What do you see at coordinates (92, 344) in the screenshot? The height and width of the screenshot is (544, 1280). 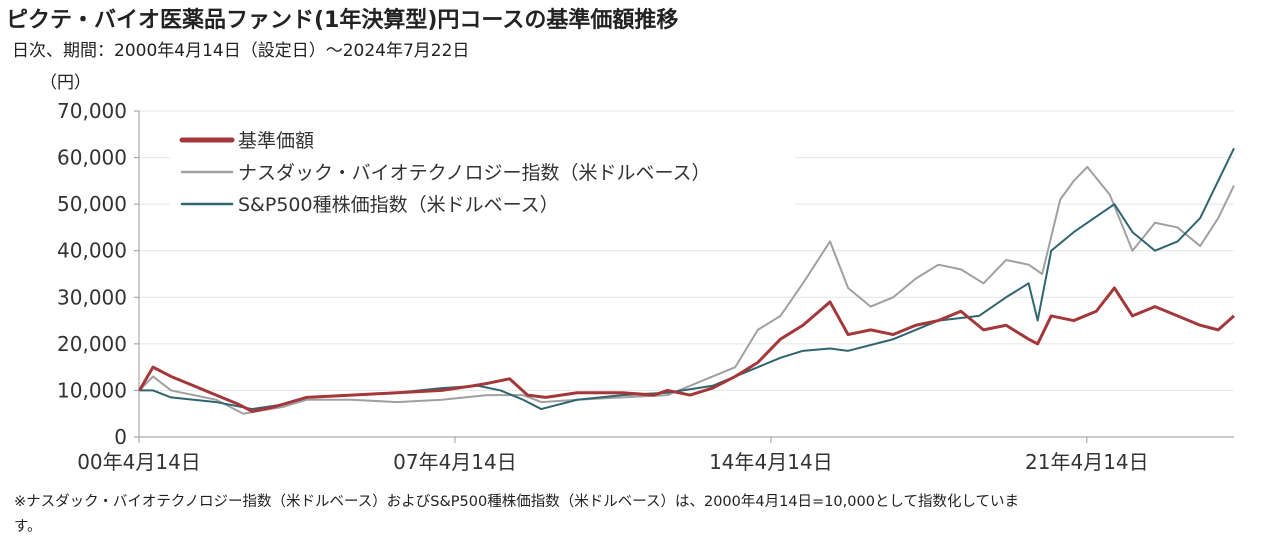 I see `y-tick-label: 20,000` at bounding box center [92, 344].